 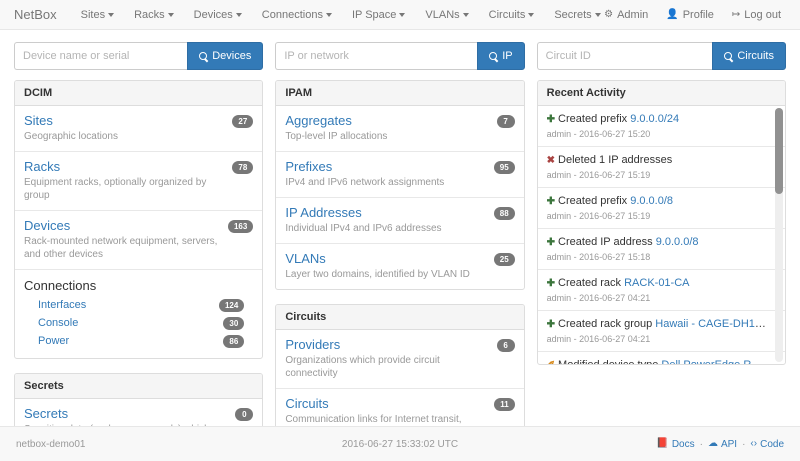 I want to click on nav-item-connections: Connections, so click(x=297, y=15).